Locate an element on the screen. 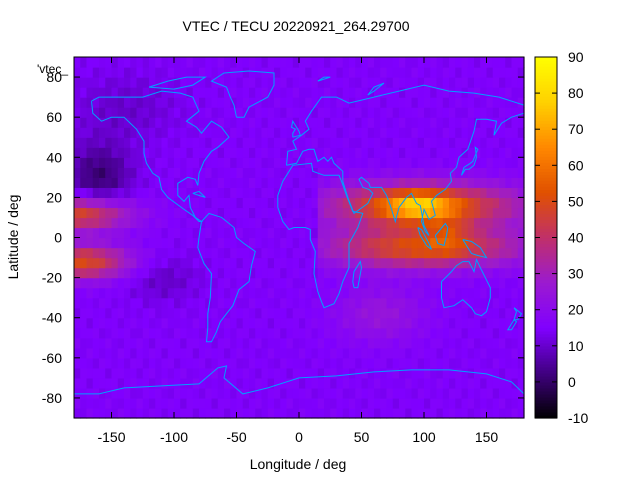 The image size is (640, 480). colorbar-tick-label: 10 is located at coordinates (576, 346).